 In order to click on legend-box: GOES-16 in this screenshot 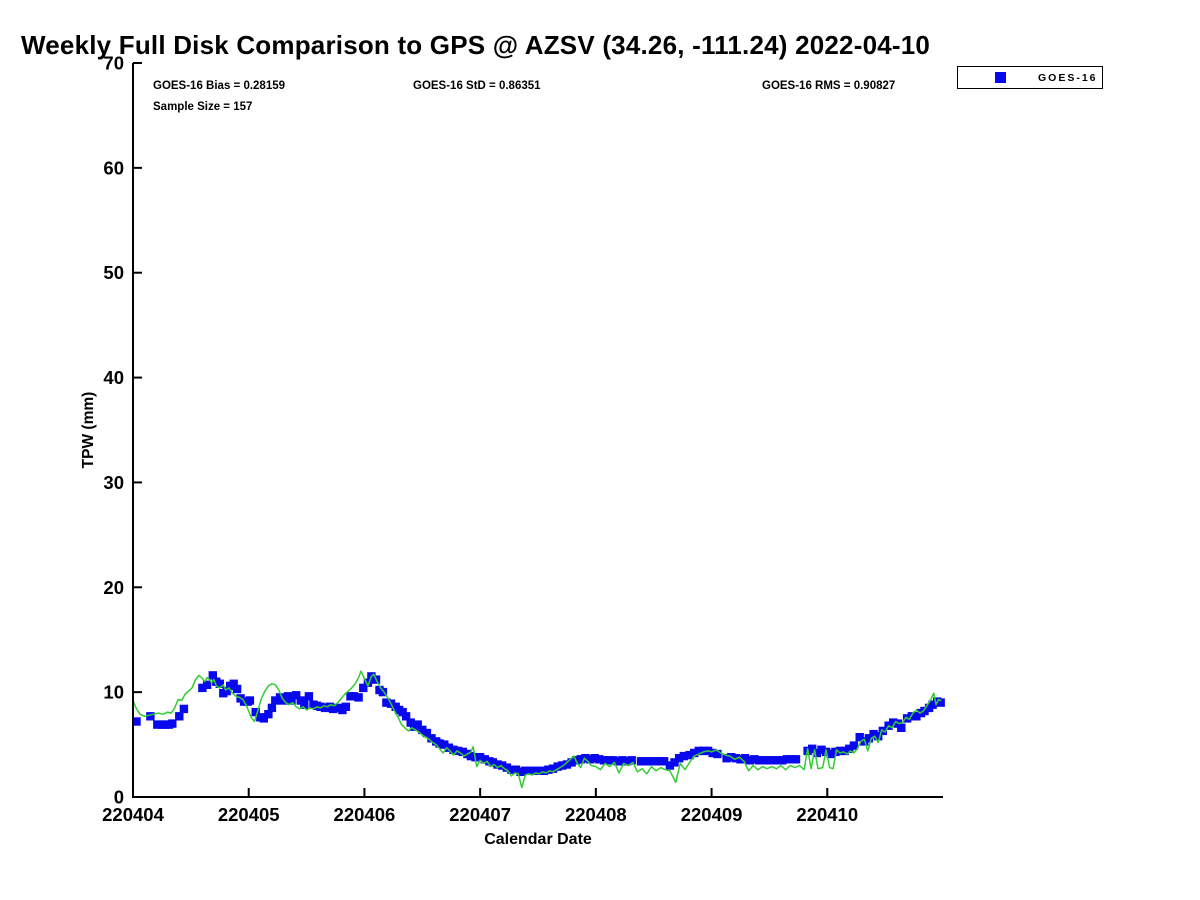, I will do `click(1030, 77)`.